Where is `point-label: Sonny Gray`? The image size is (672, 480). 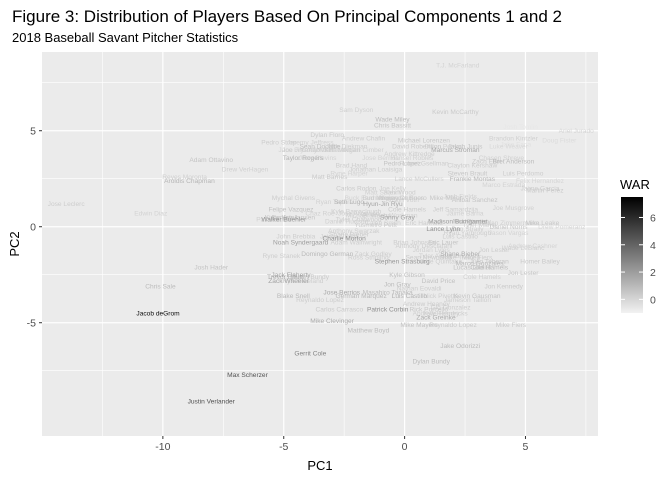 point-label: Sonny Gray is located at coordinates (398, 217).